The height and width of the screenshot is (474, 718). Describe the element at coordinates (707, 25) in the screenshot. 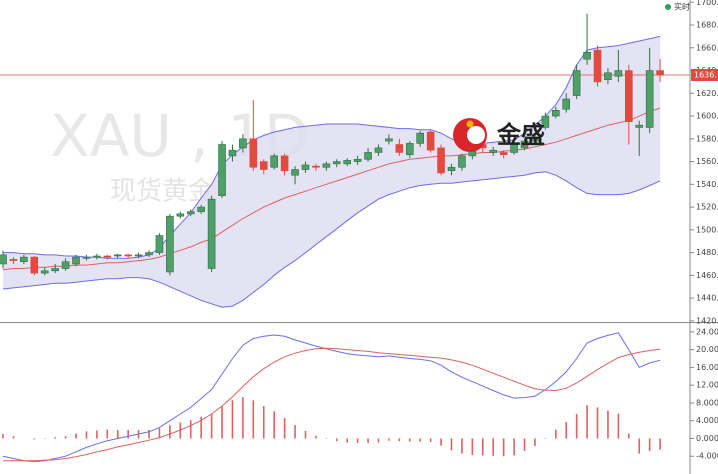

I see `y-tick-label: 1680.00` at that location.